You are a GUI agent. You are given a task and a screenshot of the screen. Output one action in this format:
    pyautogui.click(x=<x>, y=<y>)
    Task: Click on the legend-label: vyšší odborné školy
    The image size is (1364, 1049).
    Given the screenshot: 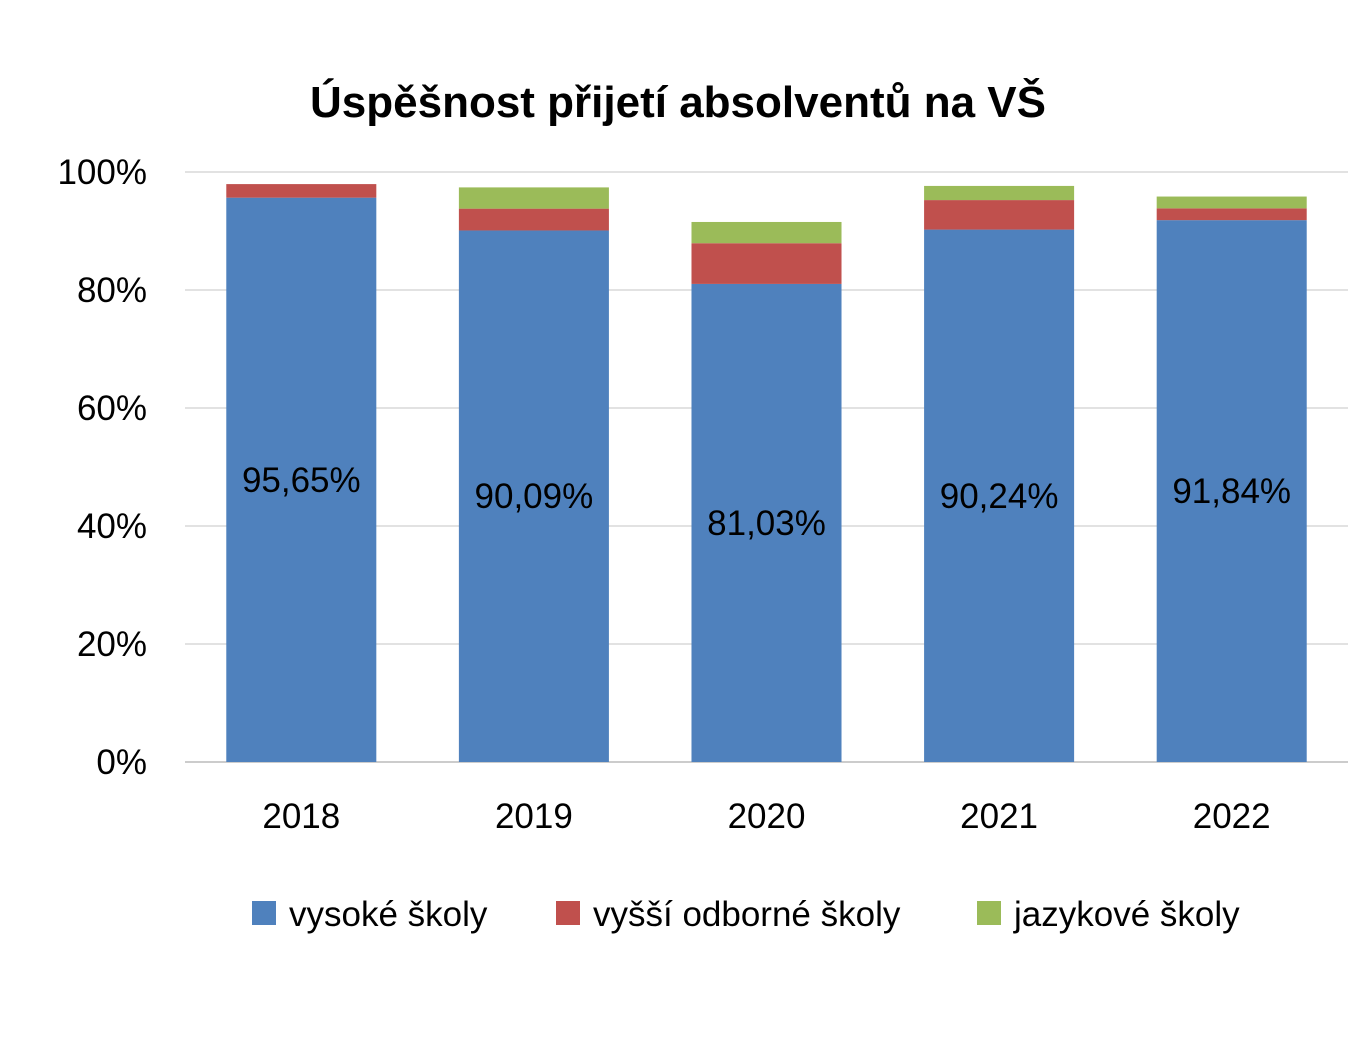 What is the action you would take?
    pyautogui.click(x=747, y=914)
    